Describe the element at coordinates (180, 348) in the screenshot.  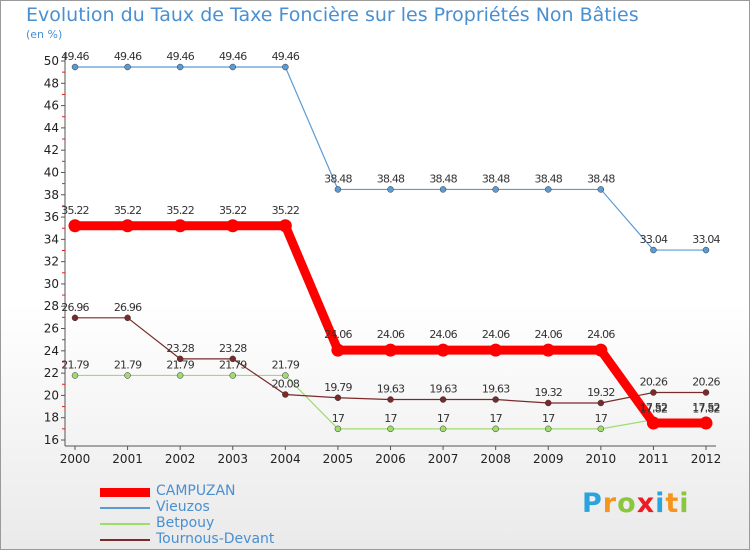
I see `data-label-tournous-devant: 23.28` at that location.